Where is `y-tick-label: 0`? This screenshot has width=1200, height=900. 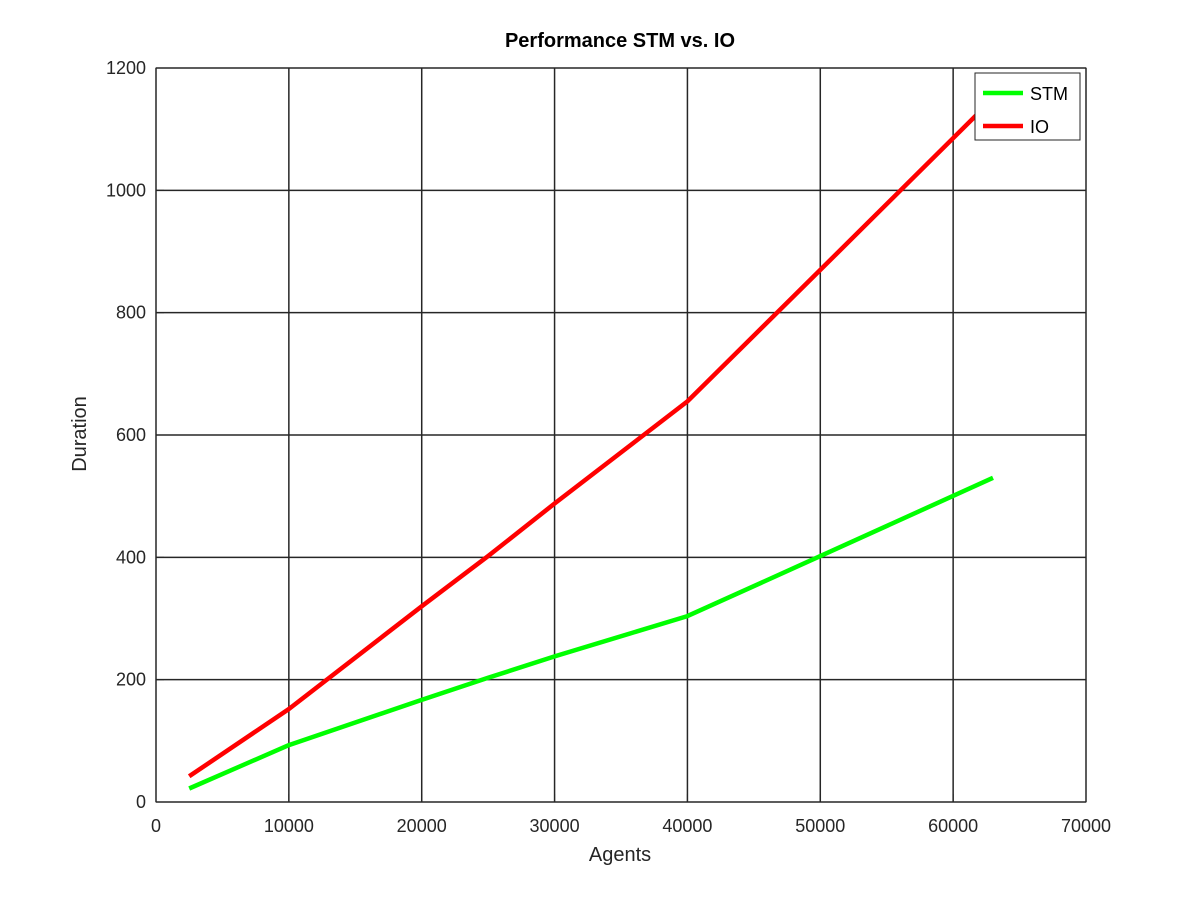
y-tick-label: 0 is located at coordinates (141, 802).